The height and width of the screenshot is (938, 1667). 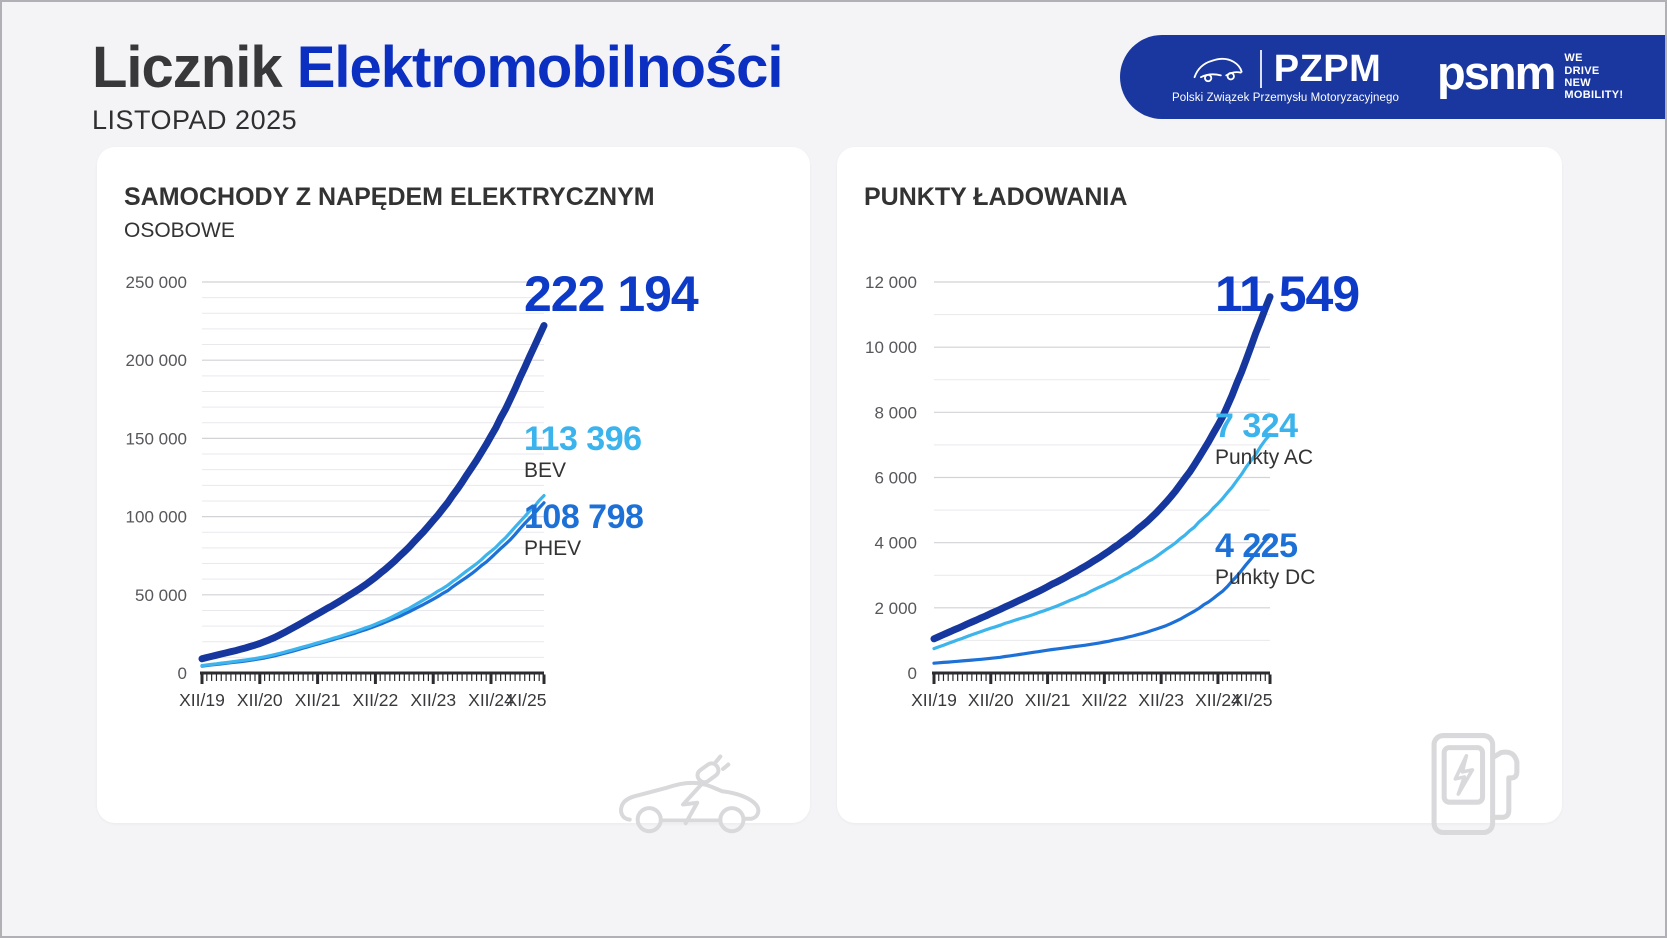 What do you see at coordinates (1475, 784) in the screenshot?
I see `charging-station-icon` at bounding box center [1475, 784].